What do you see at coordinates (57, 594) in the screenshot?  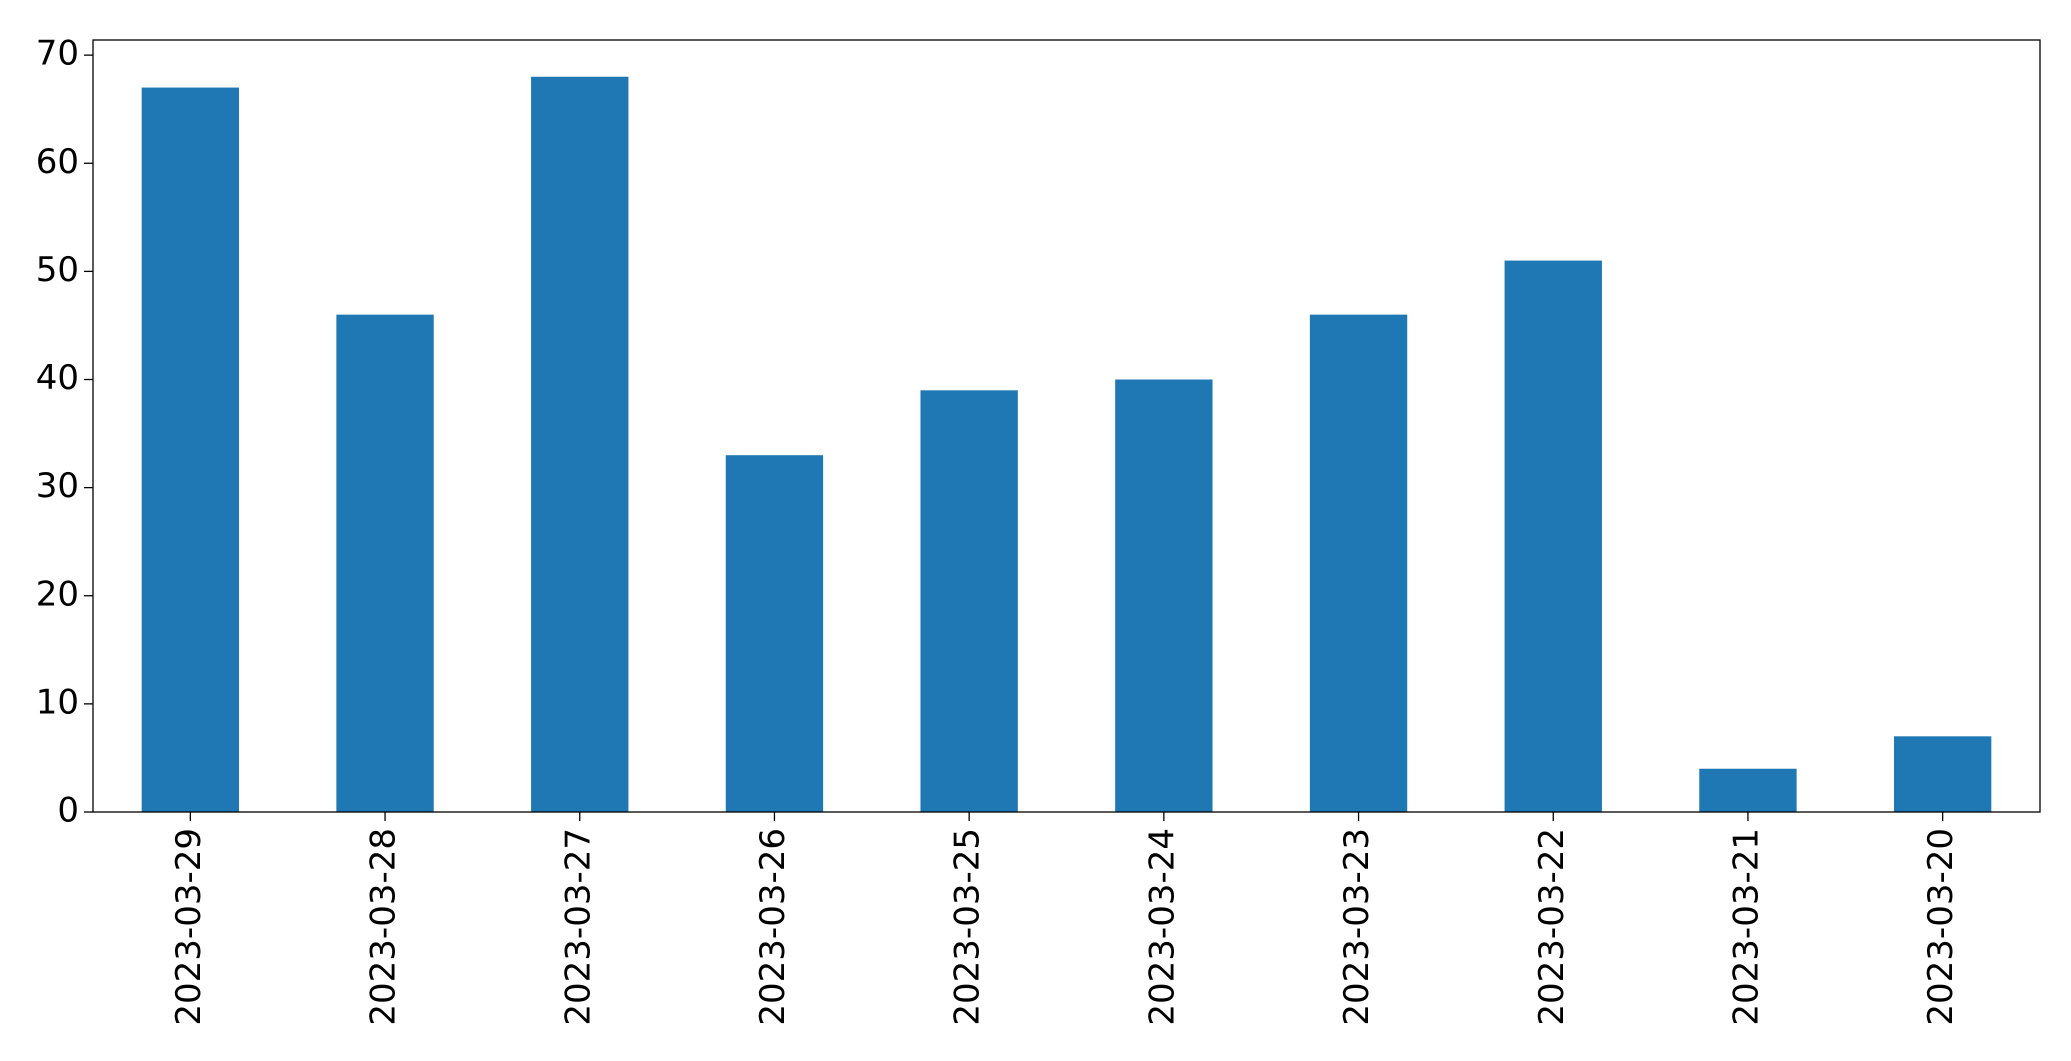 I see `y-tick-label: 20` at bounding box center [57, 594].